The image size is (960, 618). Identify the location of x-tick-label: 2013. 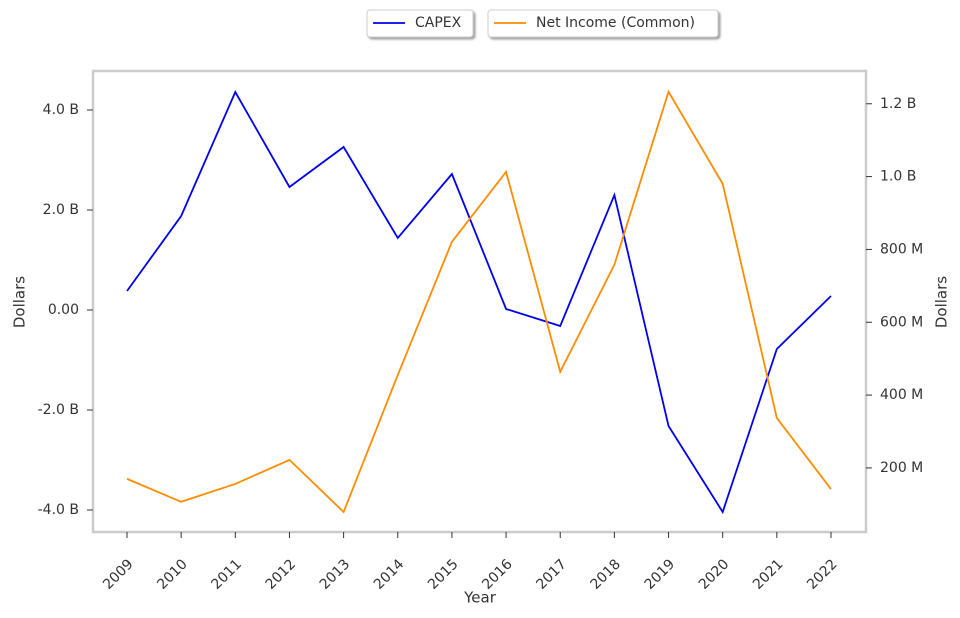
(335, 574).